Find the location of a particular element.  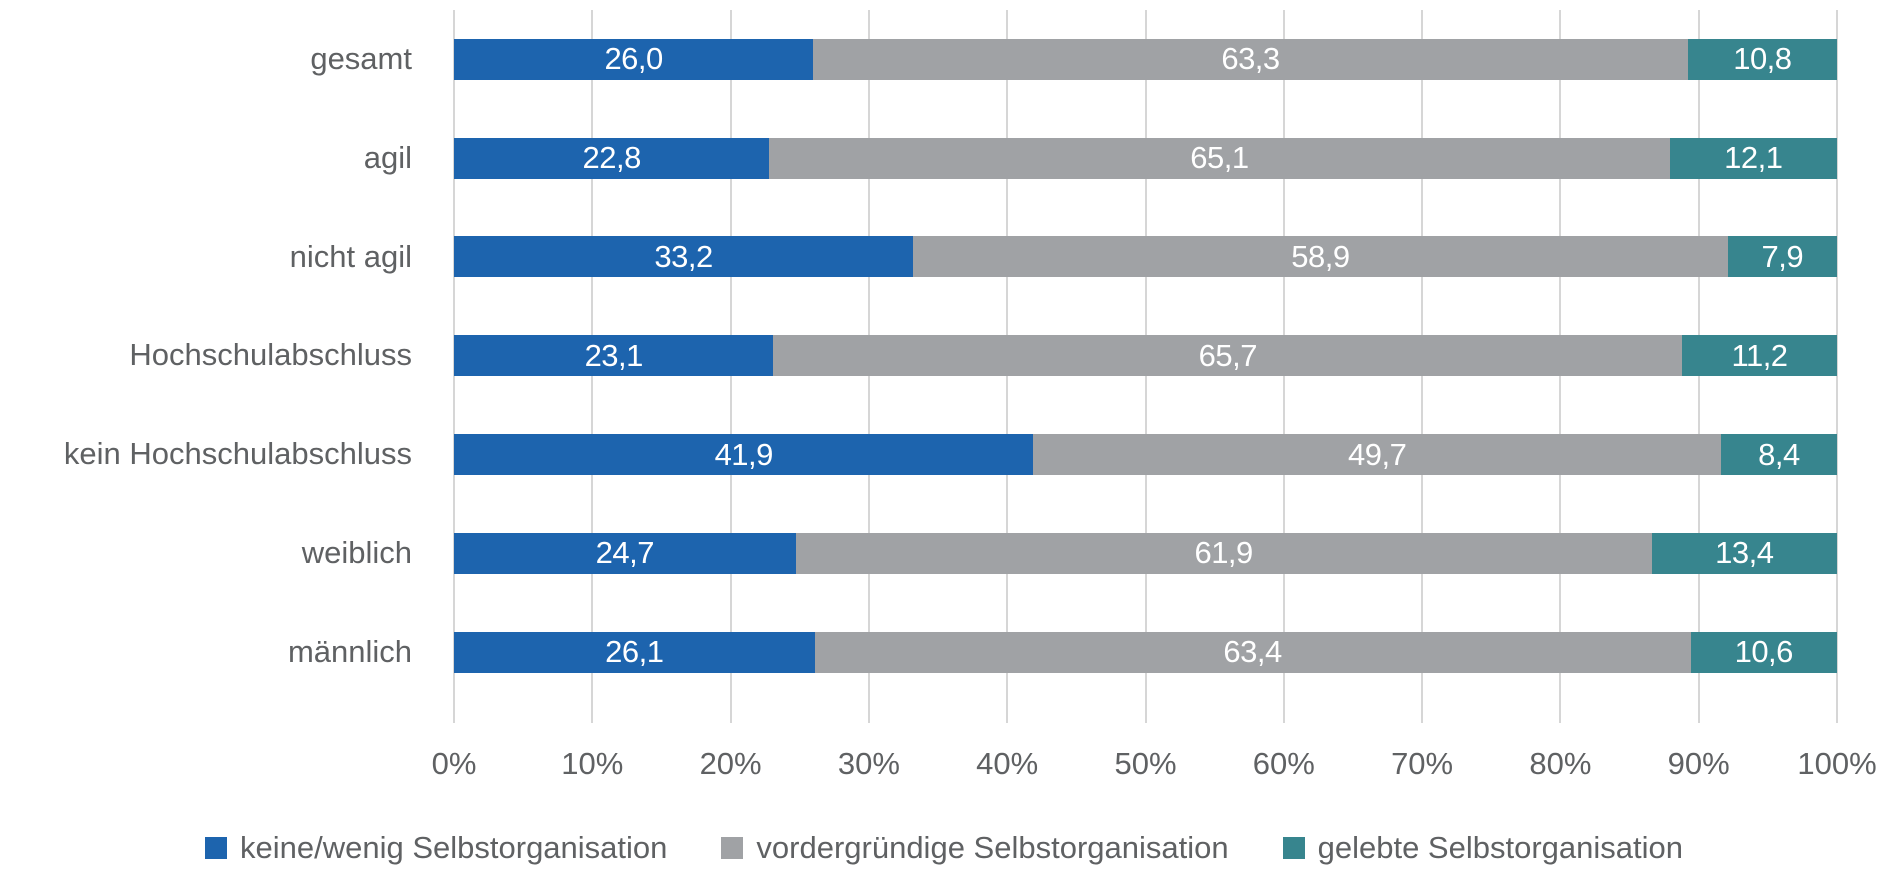

stacked-bar: 26,1 63,4 10,6 is located at coordinates (1145, 652).